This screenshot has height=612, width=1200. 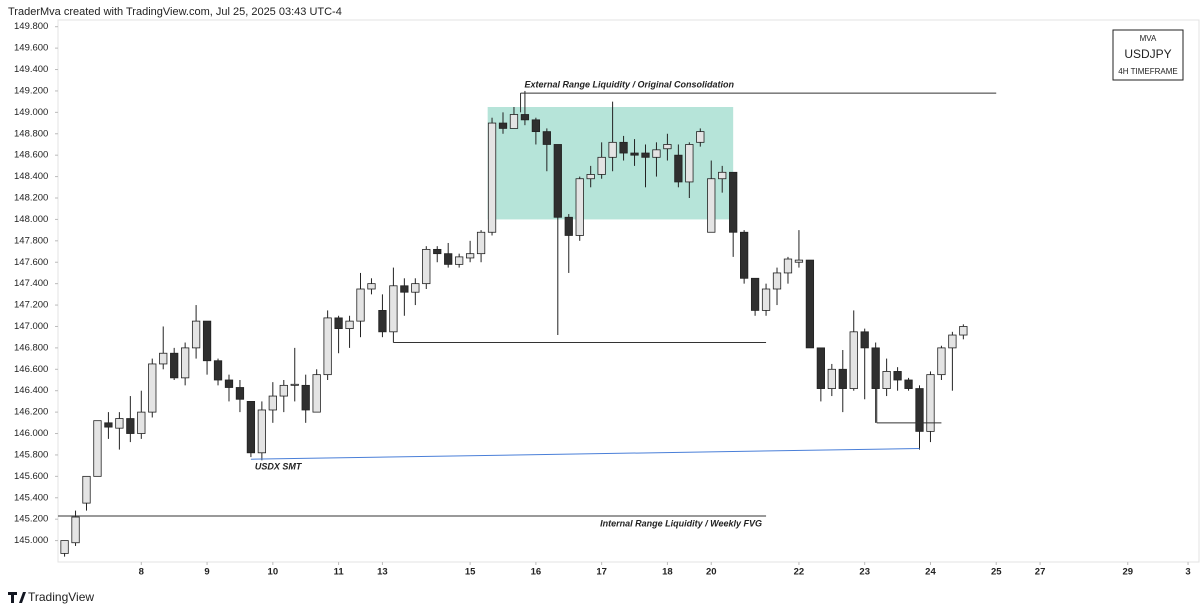 What do you see at coordinates (31, 540) in the screenshot?
I see `y-tick-label: 145.000` at bounding box center [31, 540].